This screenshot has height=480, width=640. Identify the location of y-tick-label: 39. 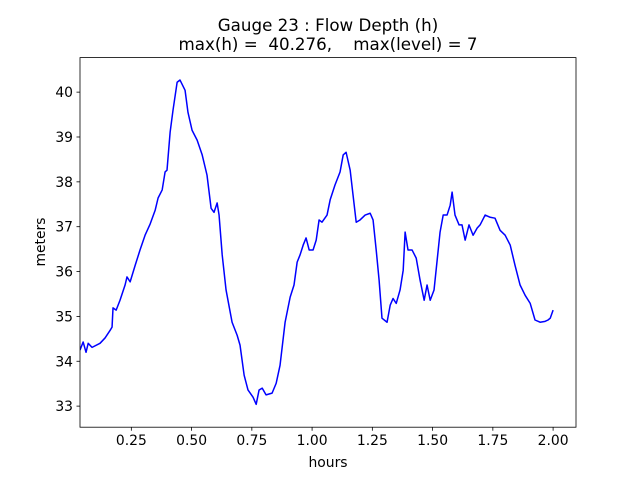
(64, 138).